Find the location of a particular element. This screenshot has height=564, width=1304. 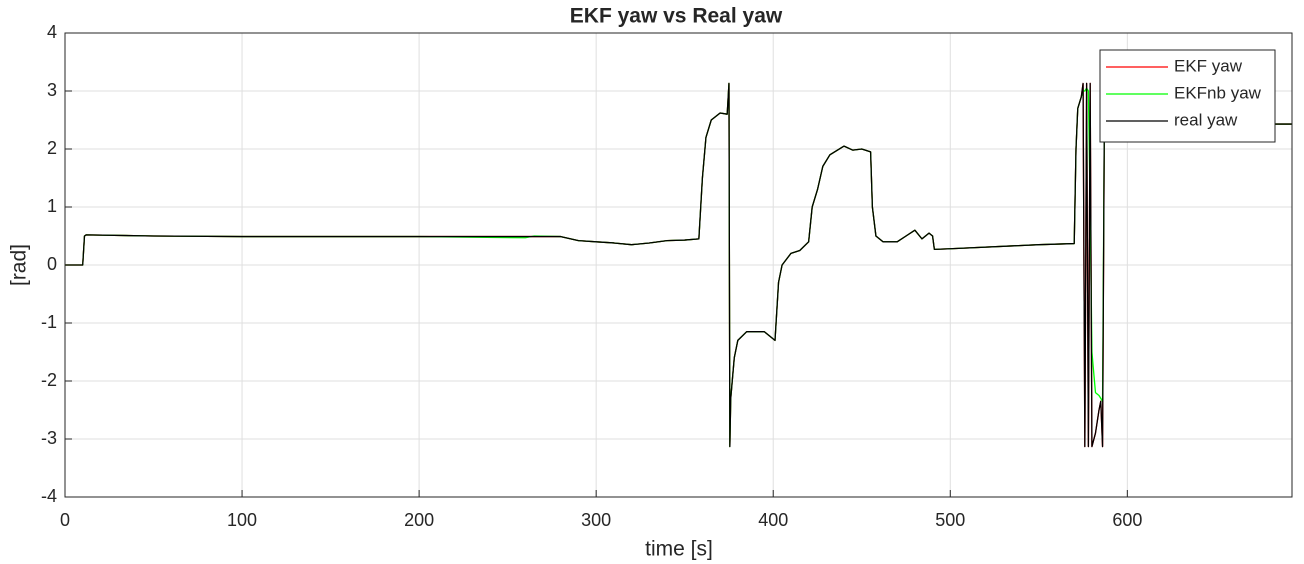

x-axis-label: time [s] is located at coordinates (679, 549).